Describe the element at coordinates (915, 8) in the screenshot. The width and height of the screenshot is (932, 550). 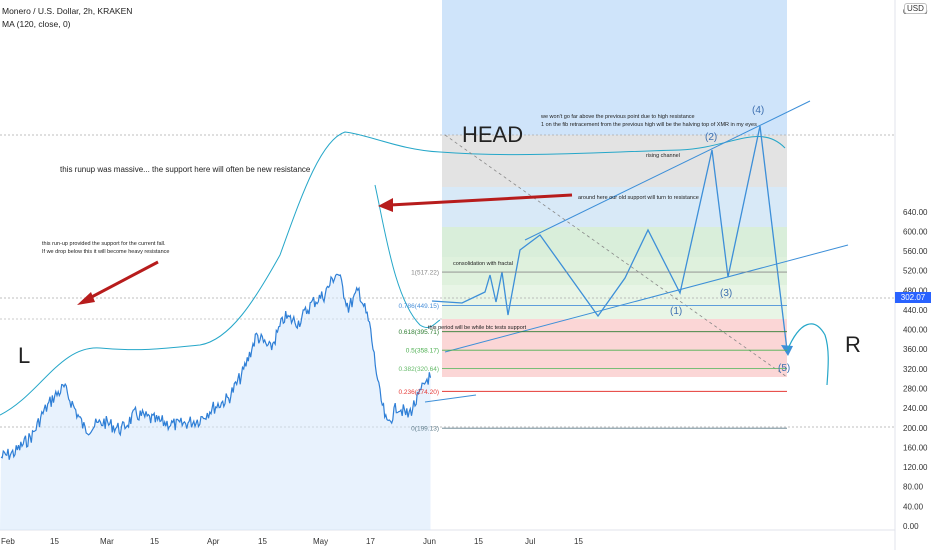
I see `currency-button: USD` at that location.